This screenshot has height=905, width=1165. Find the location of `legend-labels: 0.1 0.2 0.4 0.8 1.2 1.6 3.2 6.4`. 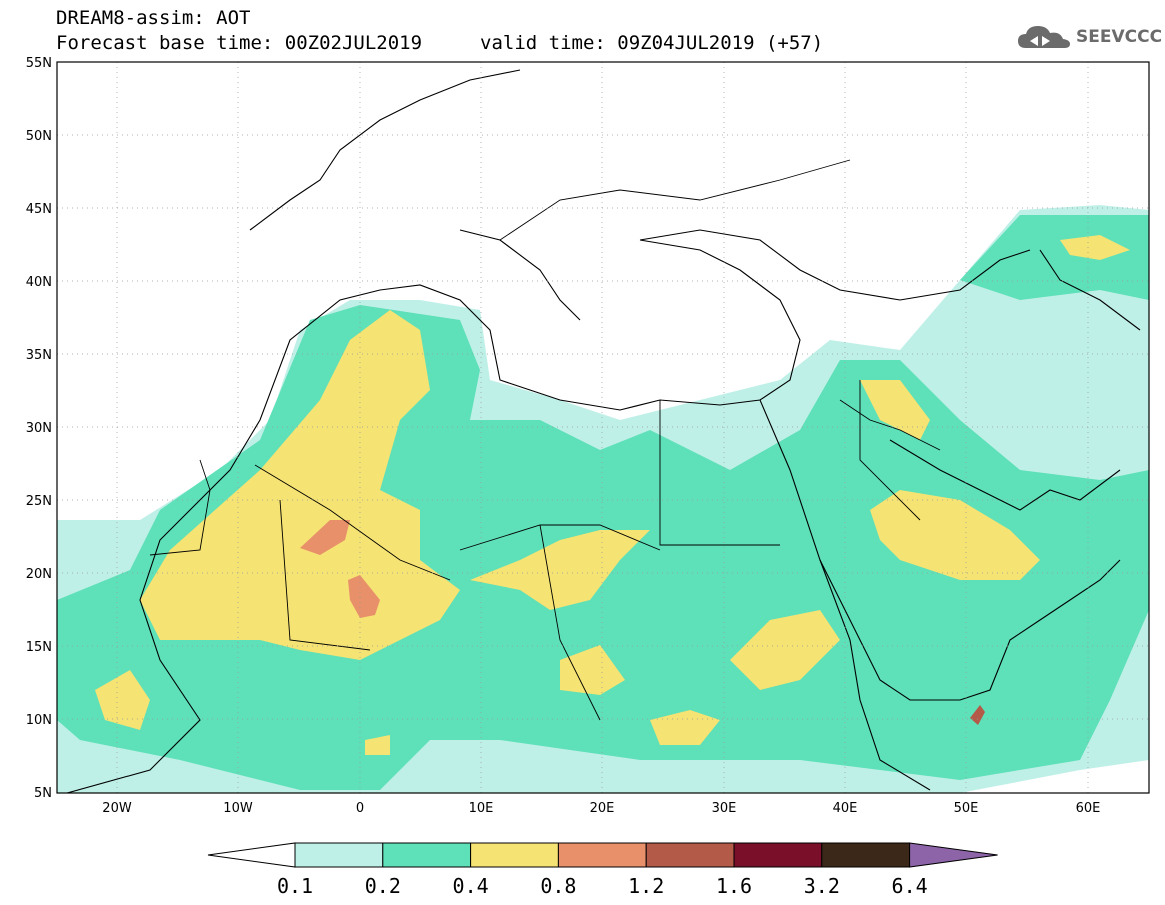

legend-labels: 0.1 0.2 0.4 0.8 1.2 1.6 3.2 6.4 is located at coordinates (602, 886).